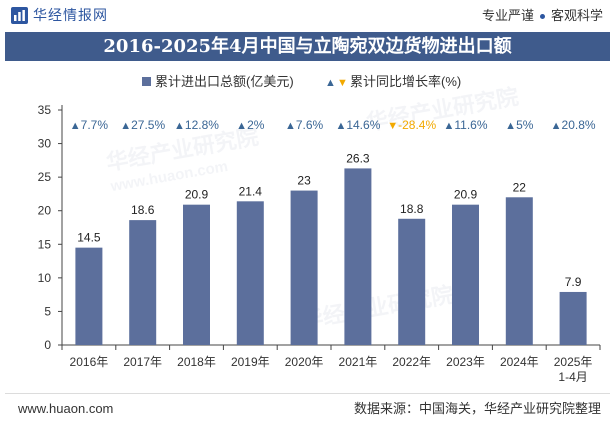 The width and height of the screenshot is (615, 427). I want to click on y-tick-label: 15, so click(45, 244).